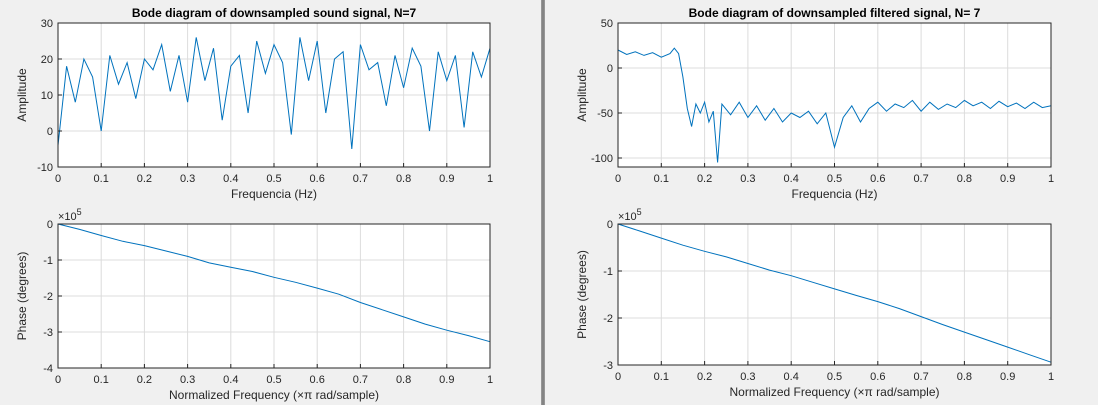 The width and height of the screenshot is (1098, 405). I want to click on right-phase-xtick-label: 0.1, so click(661, 377).